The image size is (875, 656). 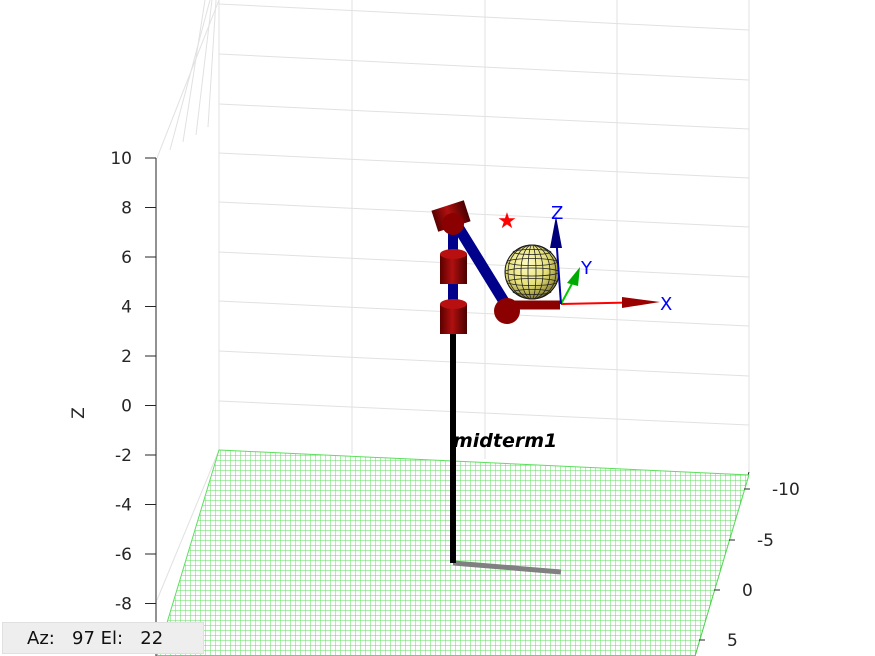 What do you see at coordinates (765, 541) in the screenshot?
I see `y-tick-label: -5` at bounding box center [765, 541].